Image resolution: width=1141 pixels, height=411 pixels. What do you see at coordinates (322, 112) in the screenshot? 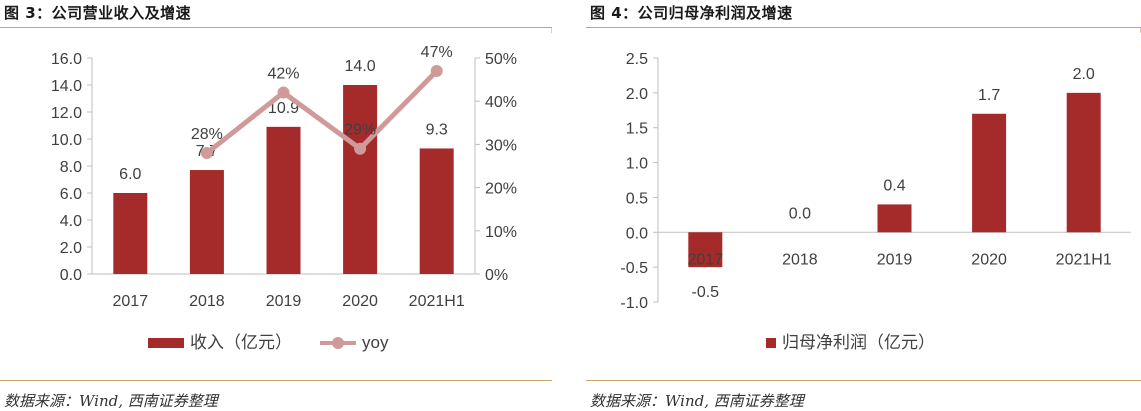
I see `yoy-line` at bounding box center [322, 112].